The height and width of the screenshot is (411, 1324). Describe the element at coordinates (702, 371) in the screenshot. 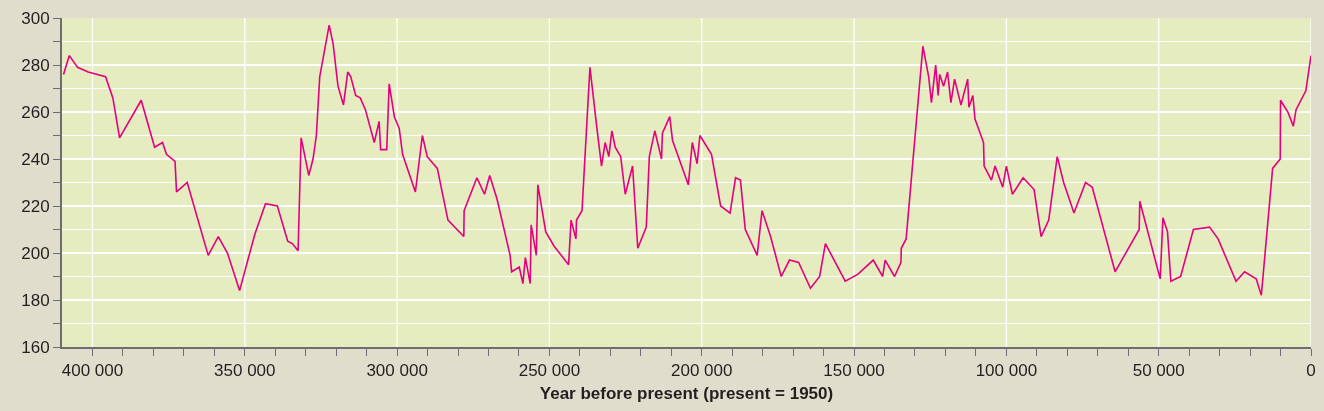

I see `x-tick-label: 200 000` at that location.